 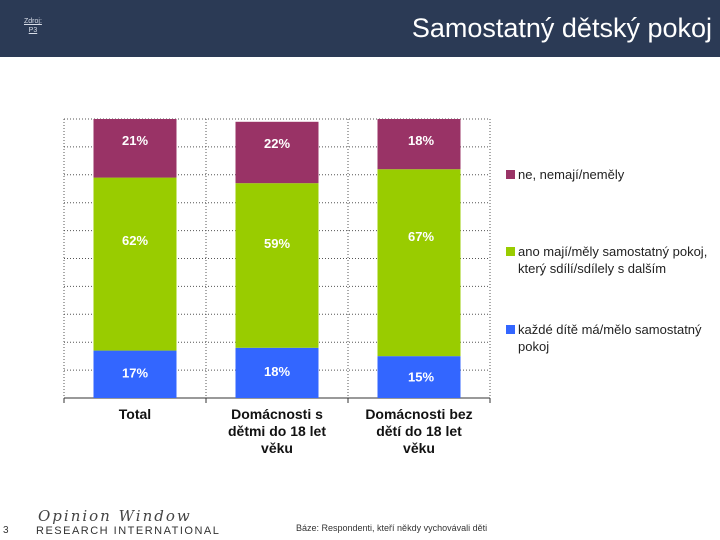 I want to click on page-number: 3, so click(x=6, y=530).